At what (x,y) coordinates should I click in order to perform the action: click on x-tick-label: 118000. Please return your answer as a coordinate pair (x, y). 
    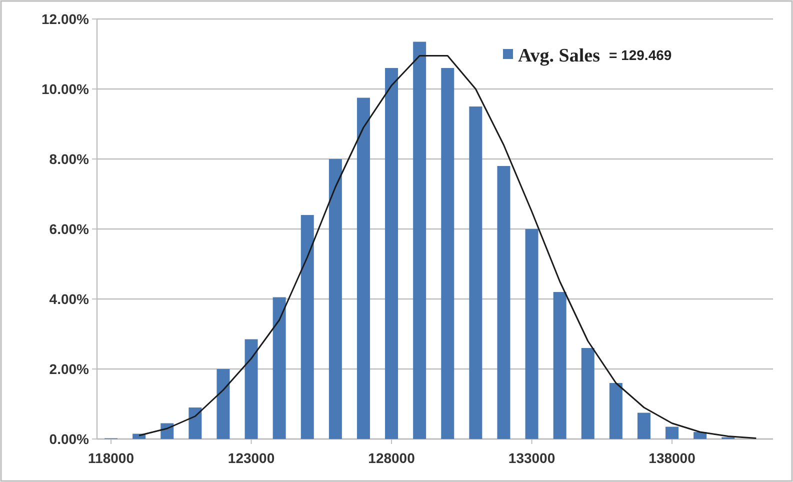
    Looking at the image, I should click on (111, 458).